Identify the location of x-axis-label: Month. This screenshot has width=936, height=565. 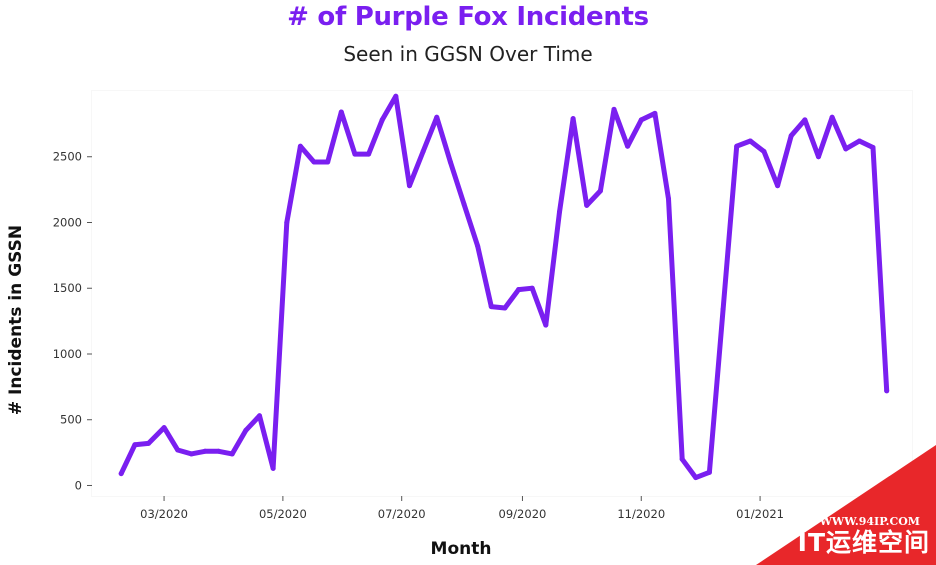
(461, 549).